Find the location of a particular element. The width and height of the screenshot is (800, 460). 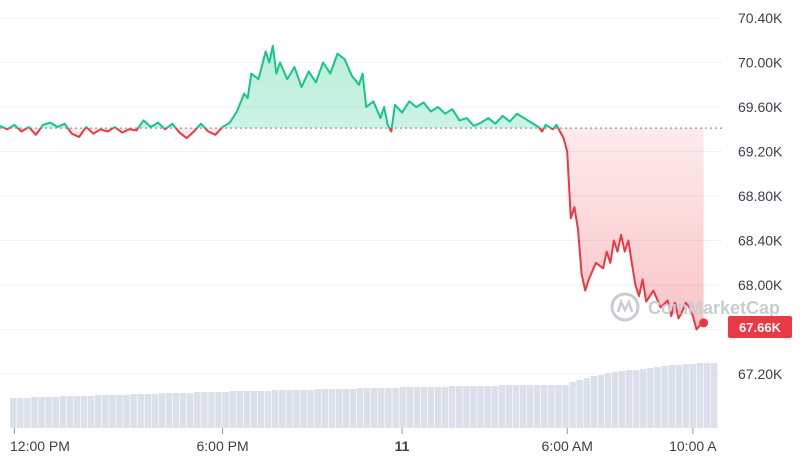

watermark: CoinMarketCap is located at coordinates (695, 307).